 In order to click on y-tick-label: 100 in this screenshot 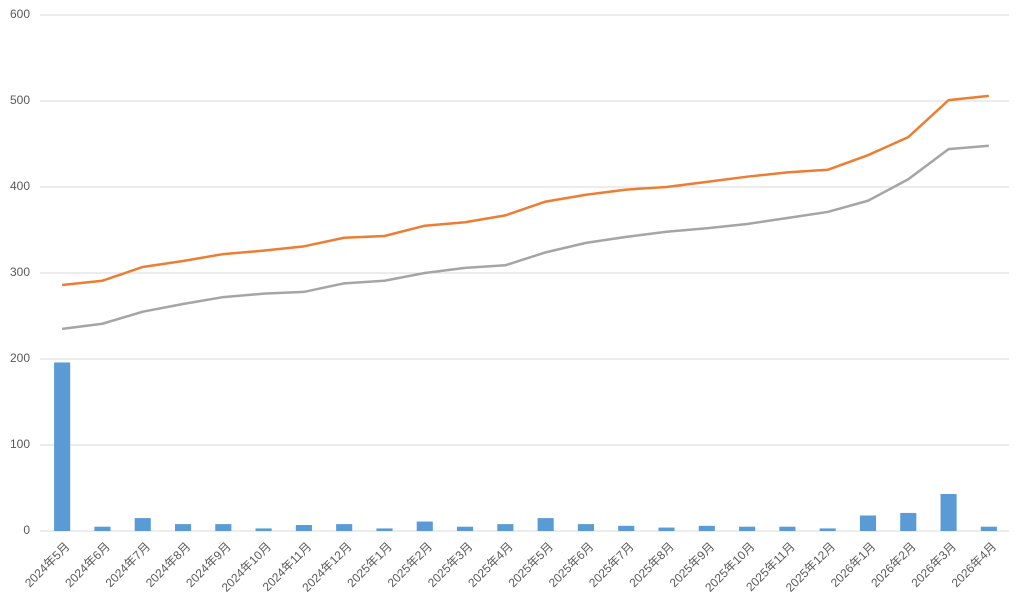, I will do `click(20, 444)`.